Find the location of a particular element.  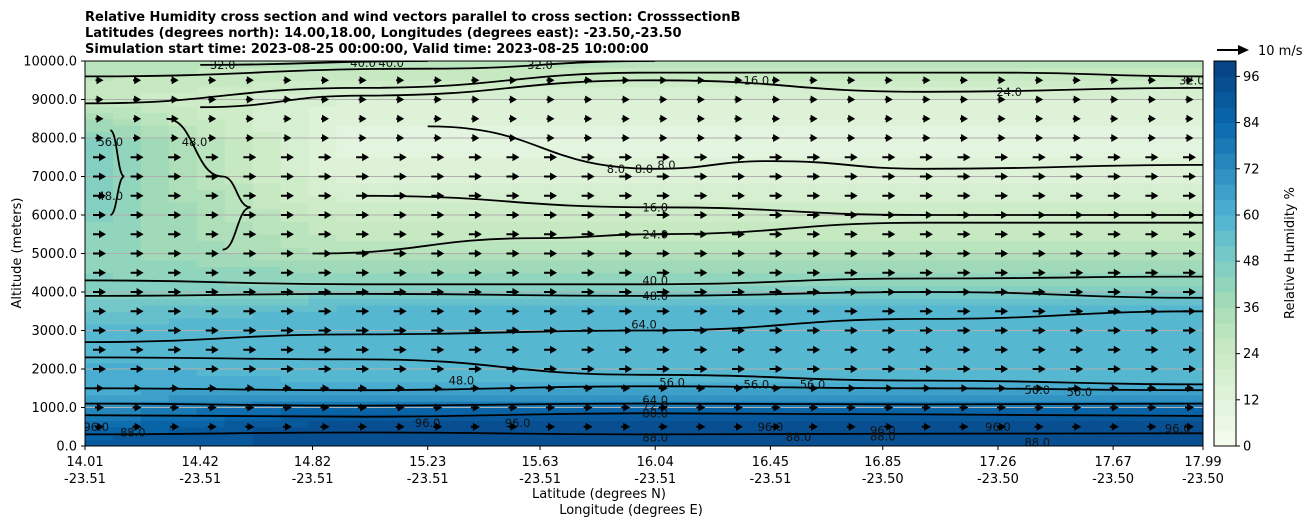

colorbar-band is located at coordinates (1225, 223).